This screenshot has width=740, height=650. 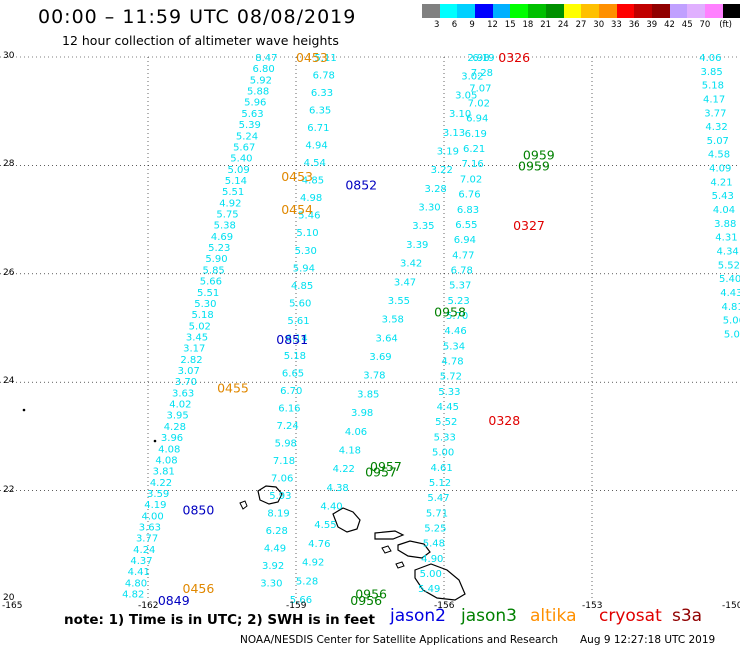 I want to click on wave-height-value: 4.24, so click(x=144, y=550).